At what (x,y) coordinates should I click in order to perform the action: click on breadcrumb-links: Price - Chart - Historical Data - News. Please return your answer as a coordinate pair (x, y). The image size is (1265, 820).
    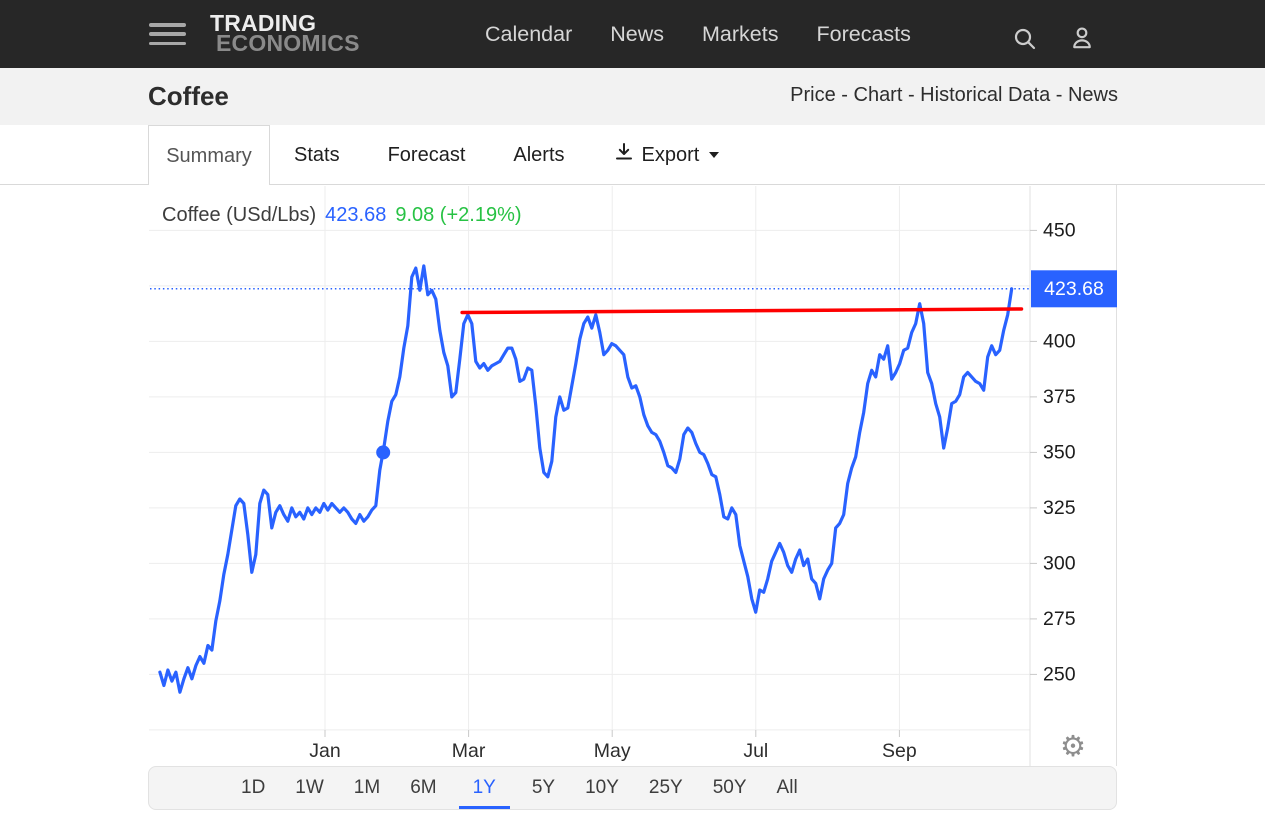
    Looking at the image, I should click on (954, 95).